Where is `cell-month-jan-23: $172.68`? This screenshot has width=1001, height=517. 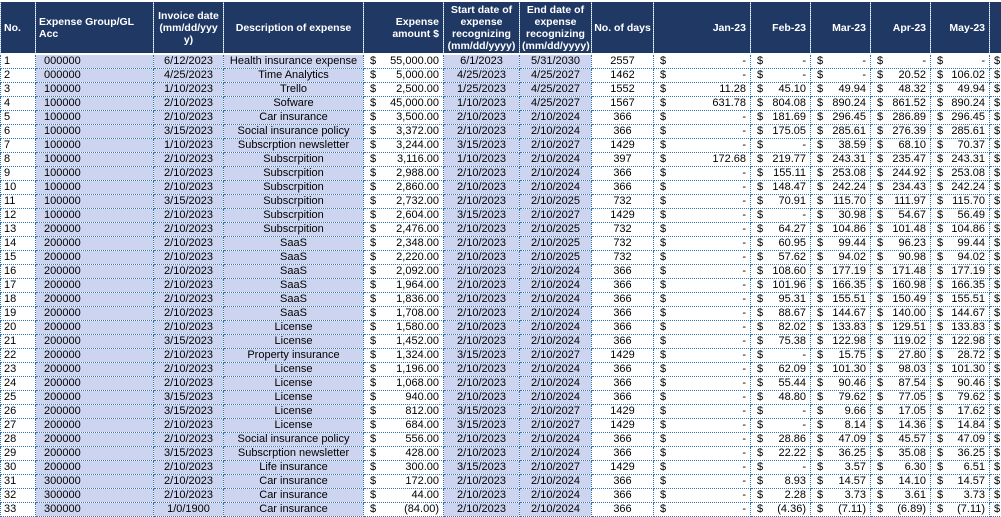 cell-month-jan-23: $172.68 is located at coordinates (702, 159).